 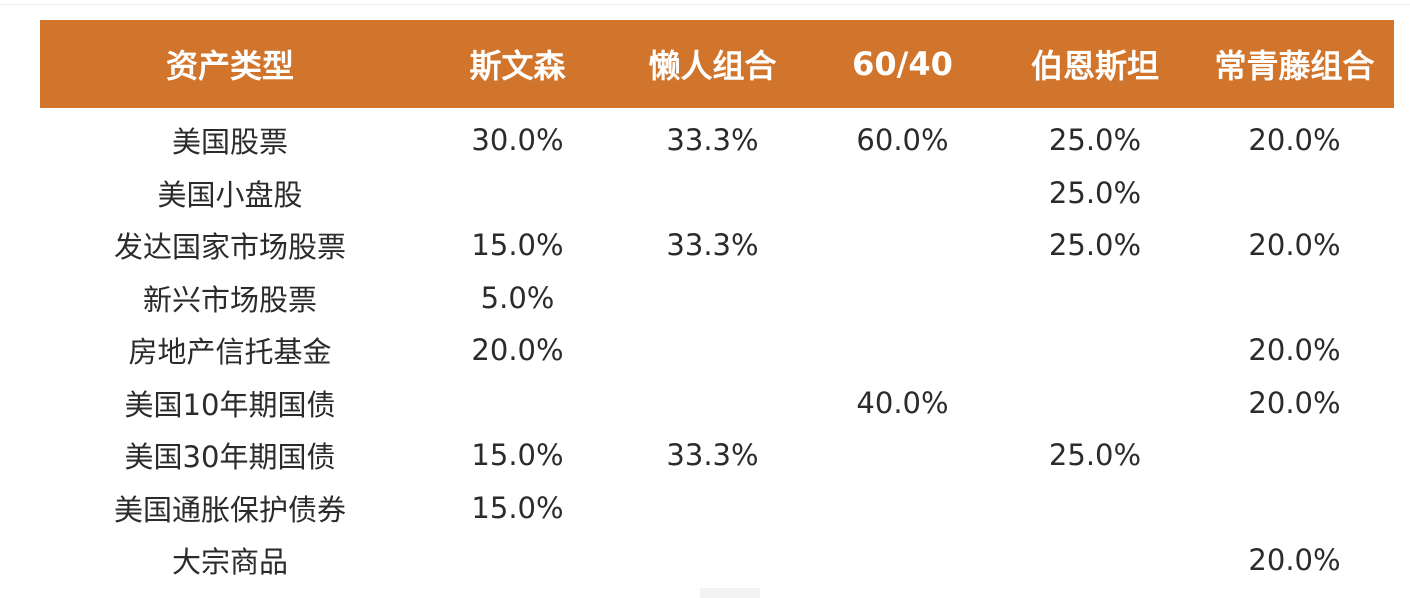 What do you see at coordinates (717, 193) in the screenshot?
I see `table-row: 美国小盘股 25.0%` at bounding box center [717, 193].